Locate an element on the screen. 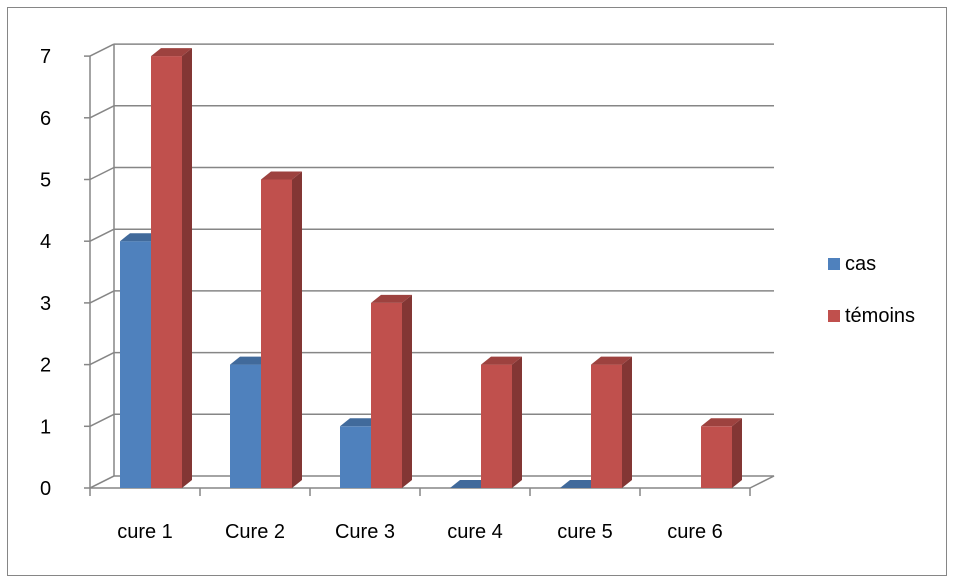  bar-témoins-cure 1 is located at coordinates (171, 268).